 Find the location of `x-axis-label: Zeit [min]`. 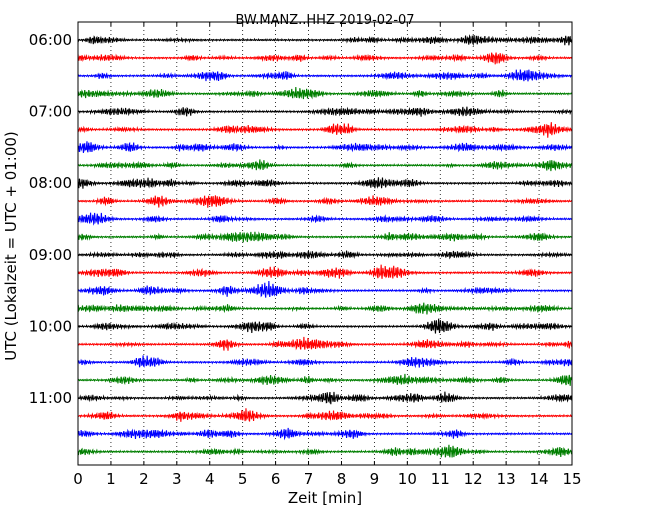

x-axis-label: Zeit [min] is located at coordinates (325, 498).